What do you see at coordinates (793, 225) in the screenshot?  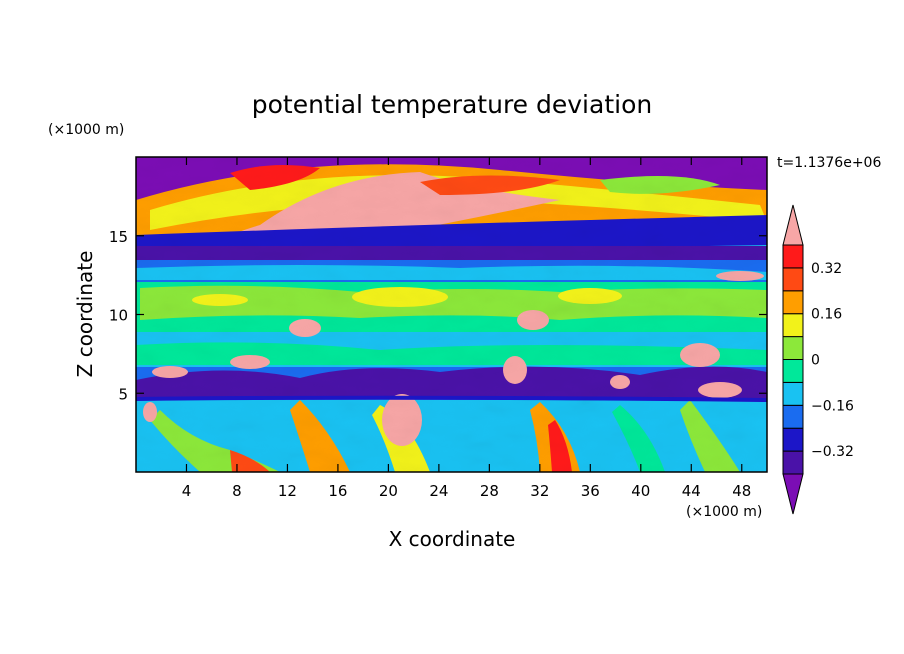 I see `colorbar-upper-extension` at bounding box center [793, 225].